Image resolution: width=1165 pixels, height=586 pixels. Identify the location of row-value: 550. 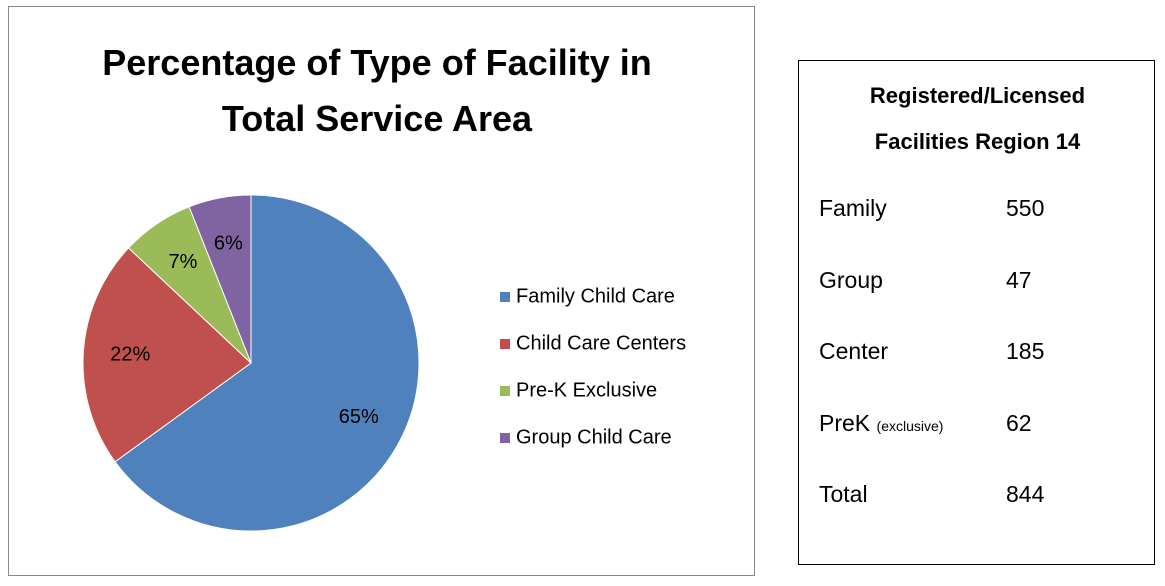
(1025, 208).